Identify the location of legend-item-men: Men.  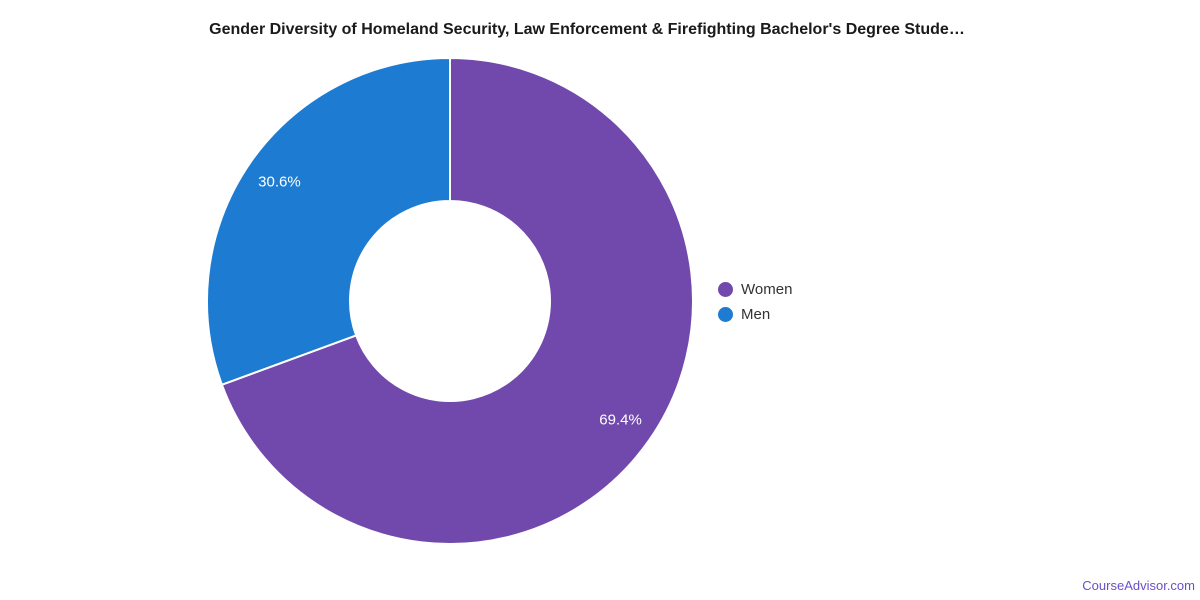
(755, 314).